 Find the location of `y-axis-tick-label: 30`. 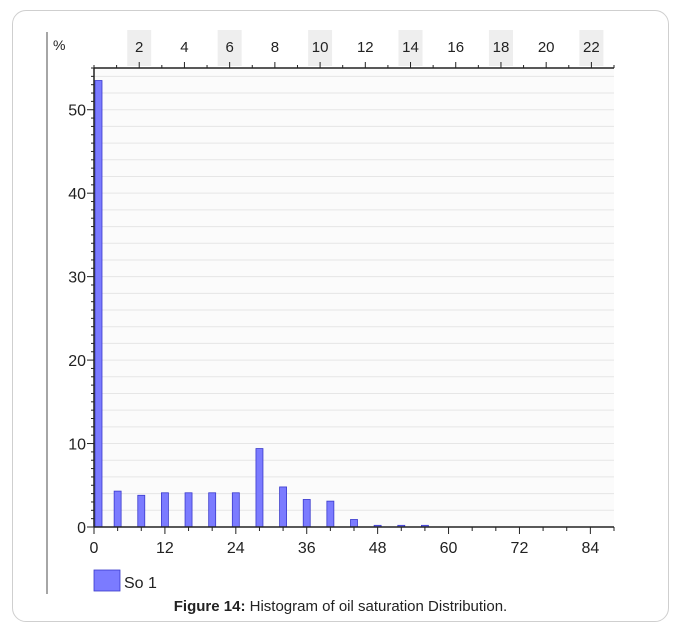

y-axis-tick-label: 30 is located at coordinates (77, 278).